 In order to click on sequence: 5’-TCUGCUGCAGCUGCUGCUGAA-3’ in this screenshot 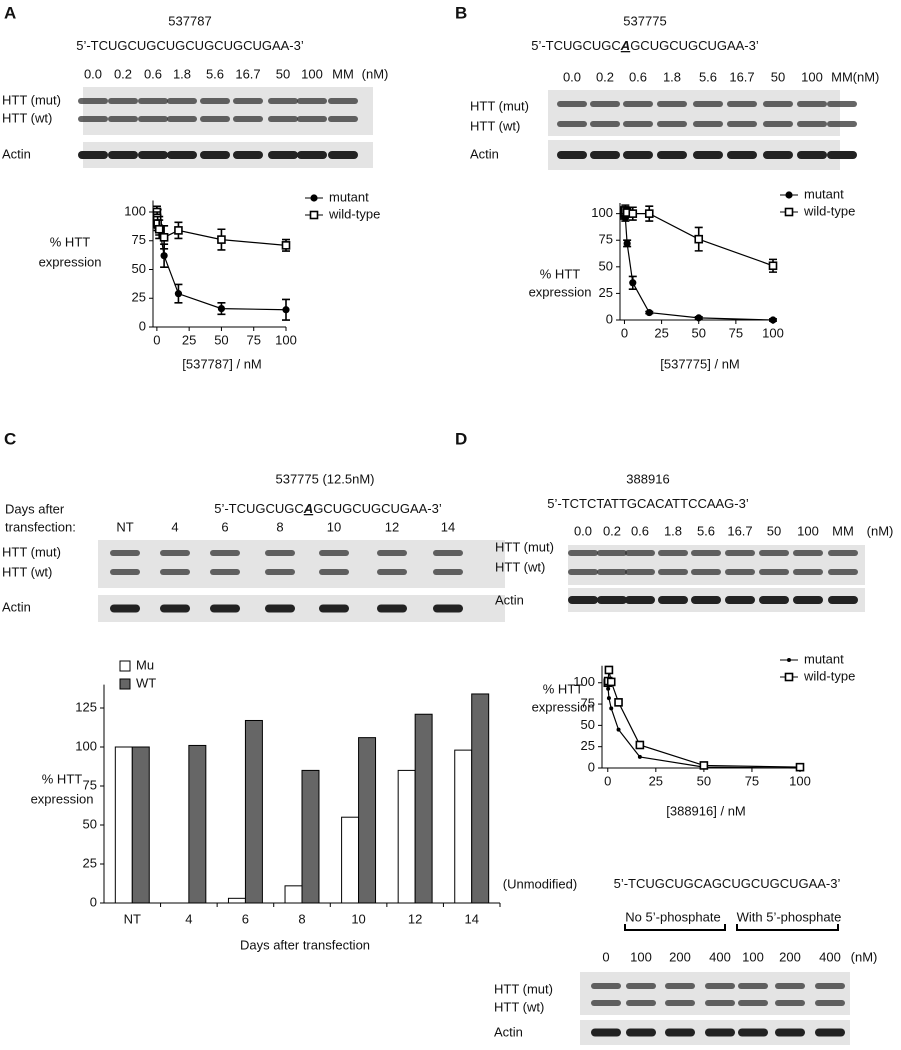, I will do `click(727, 883)`.